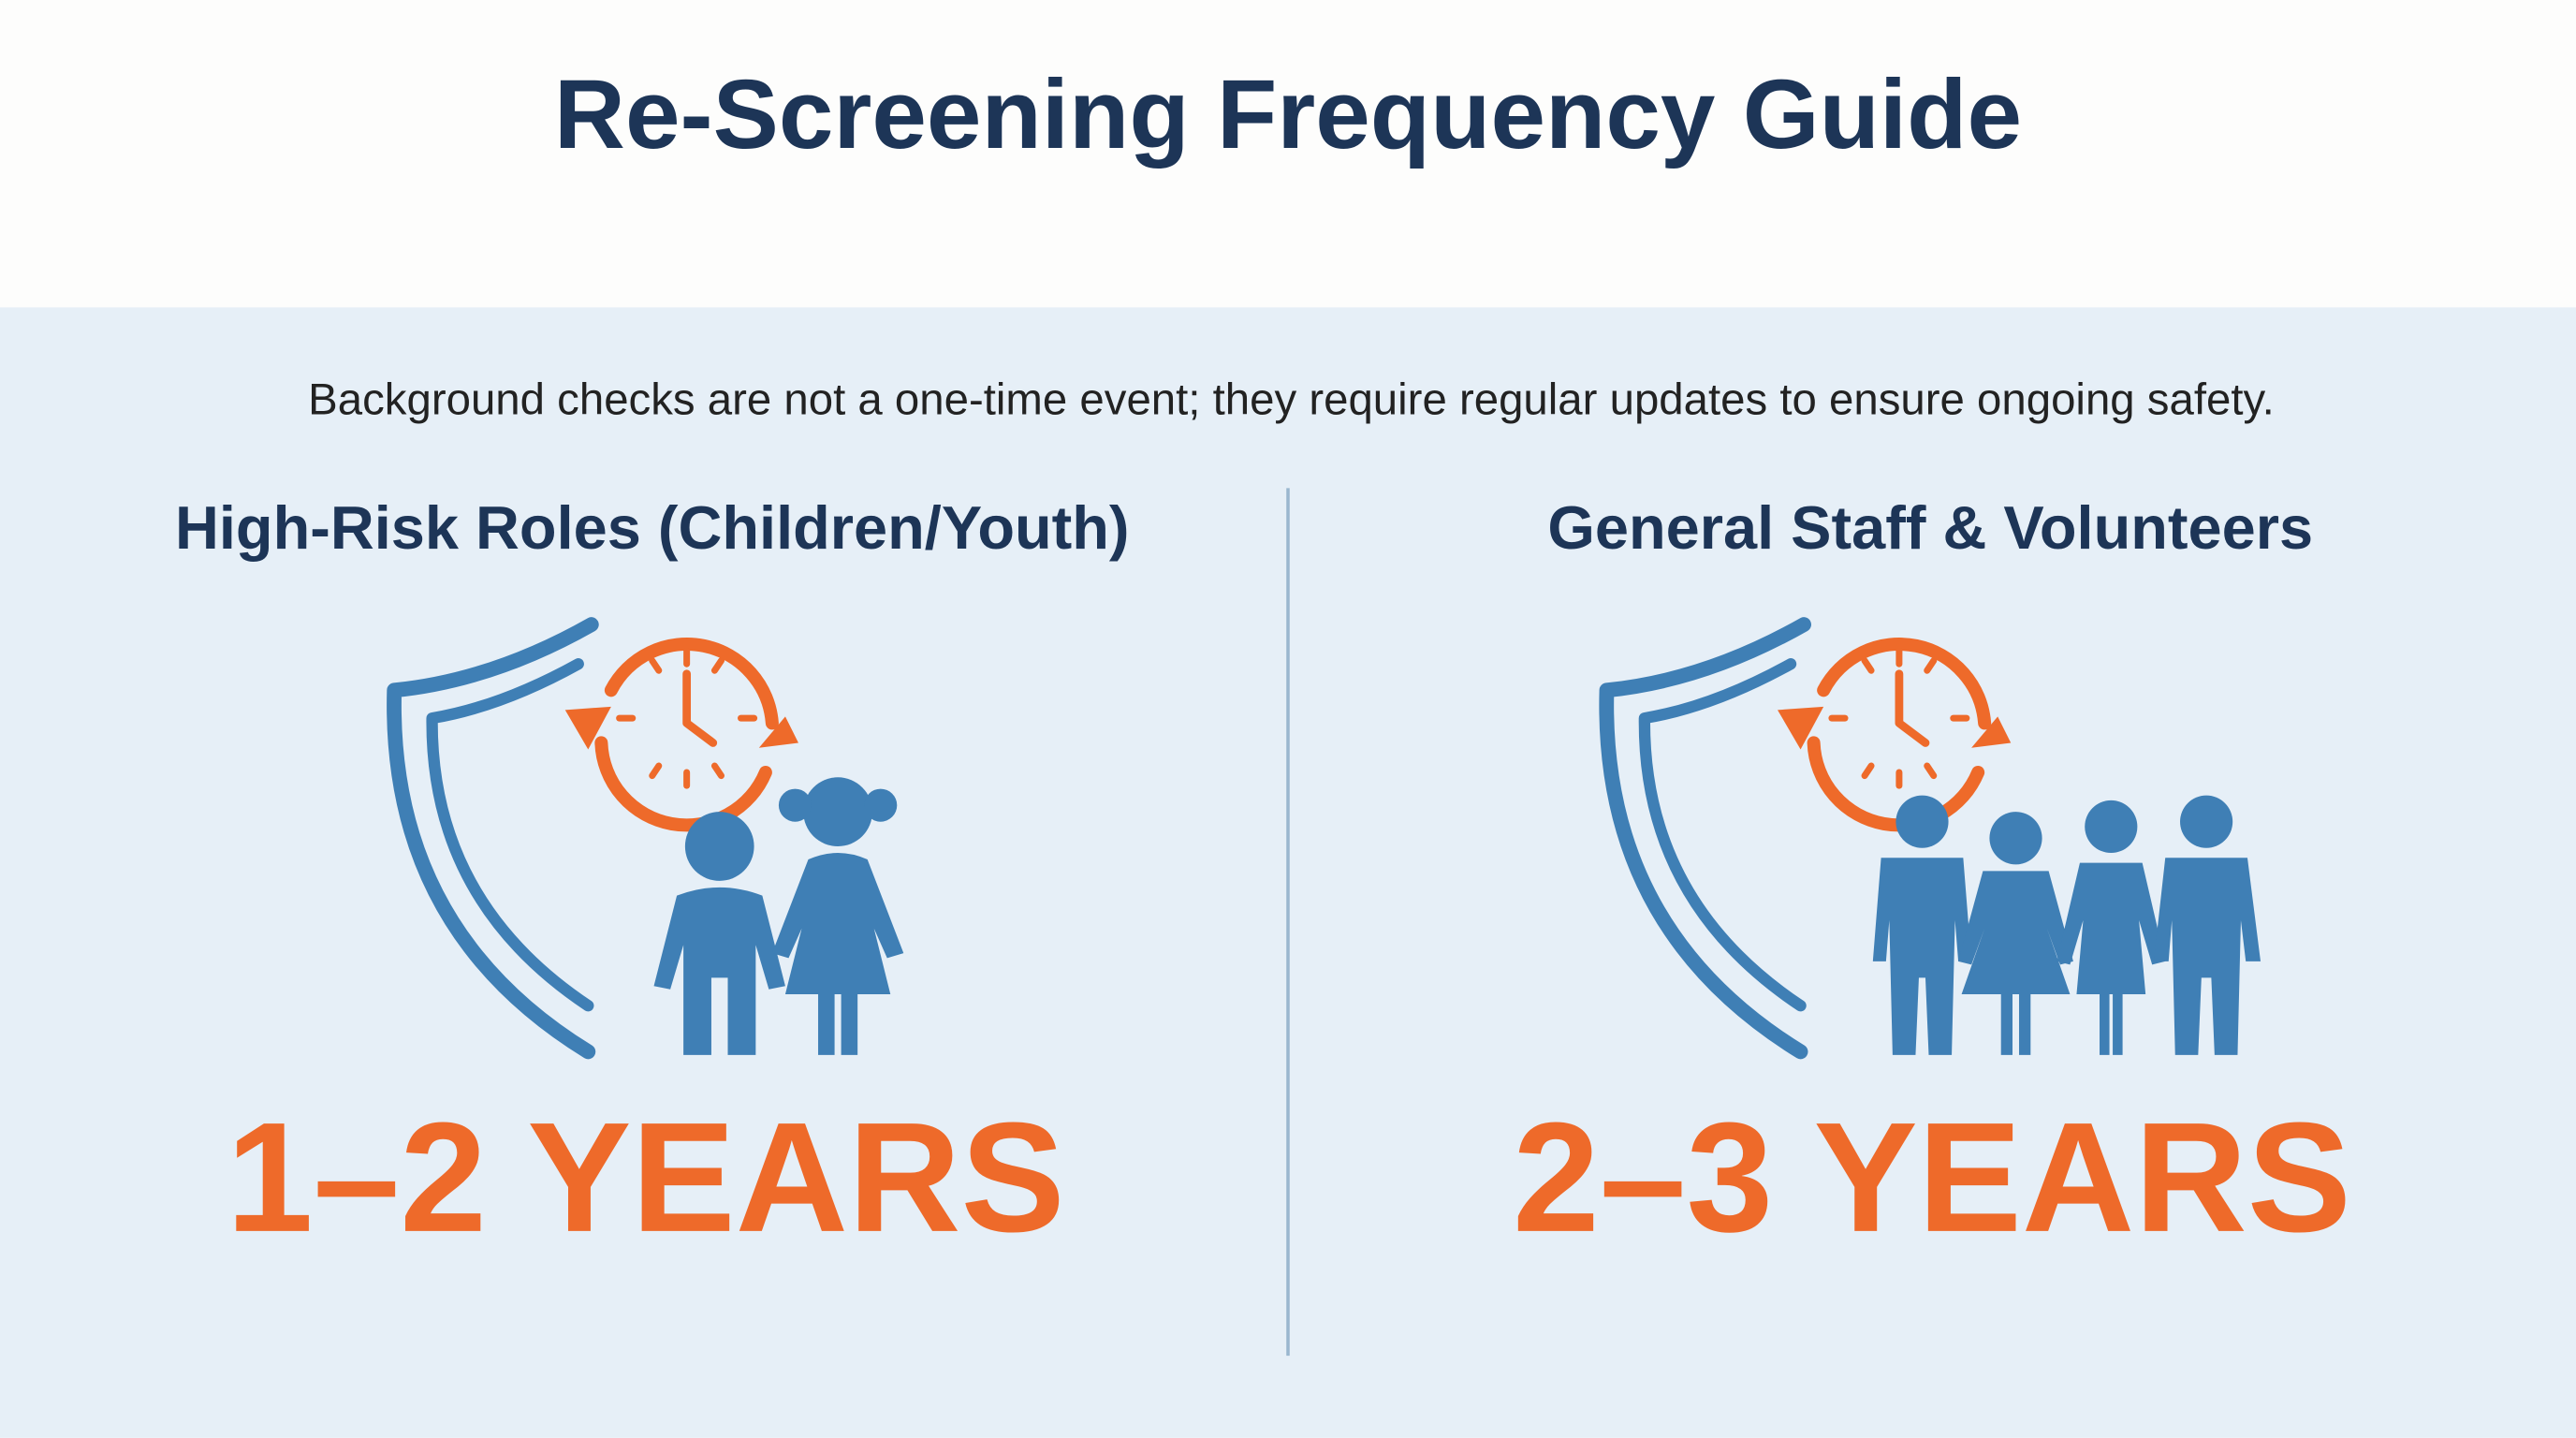  Describe the element at coordinates (1932, 1178) in the screenshot. I see `interval: 2–3 YEARS` at that location.